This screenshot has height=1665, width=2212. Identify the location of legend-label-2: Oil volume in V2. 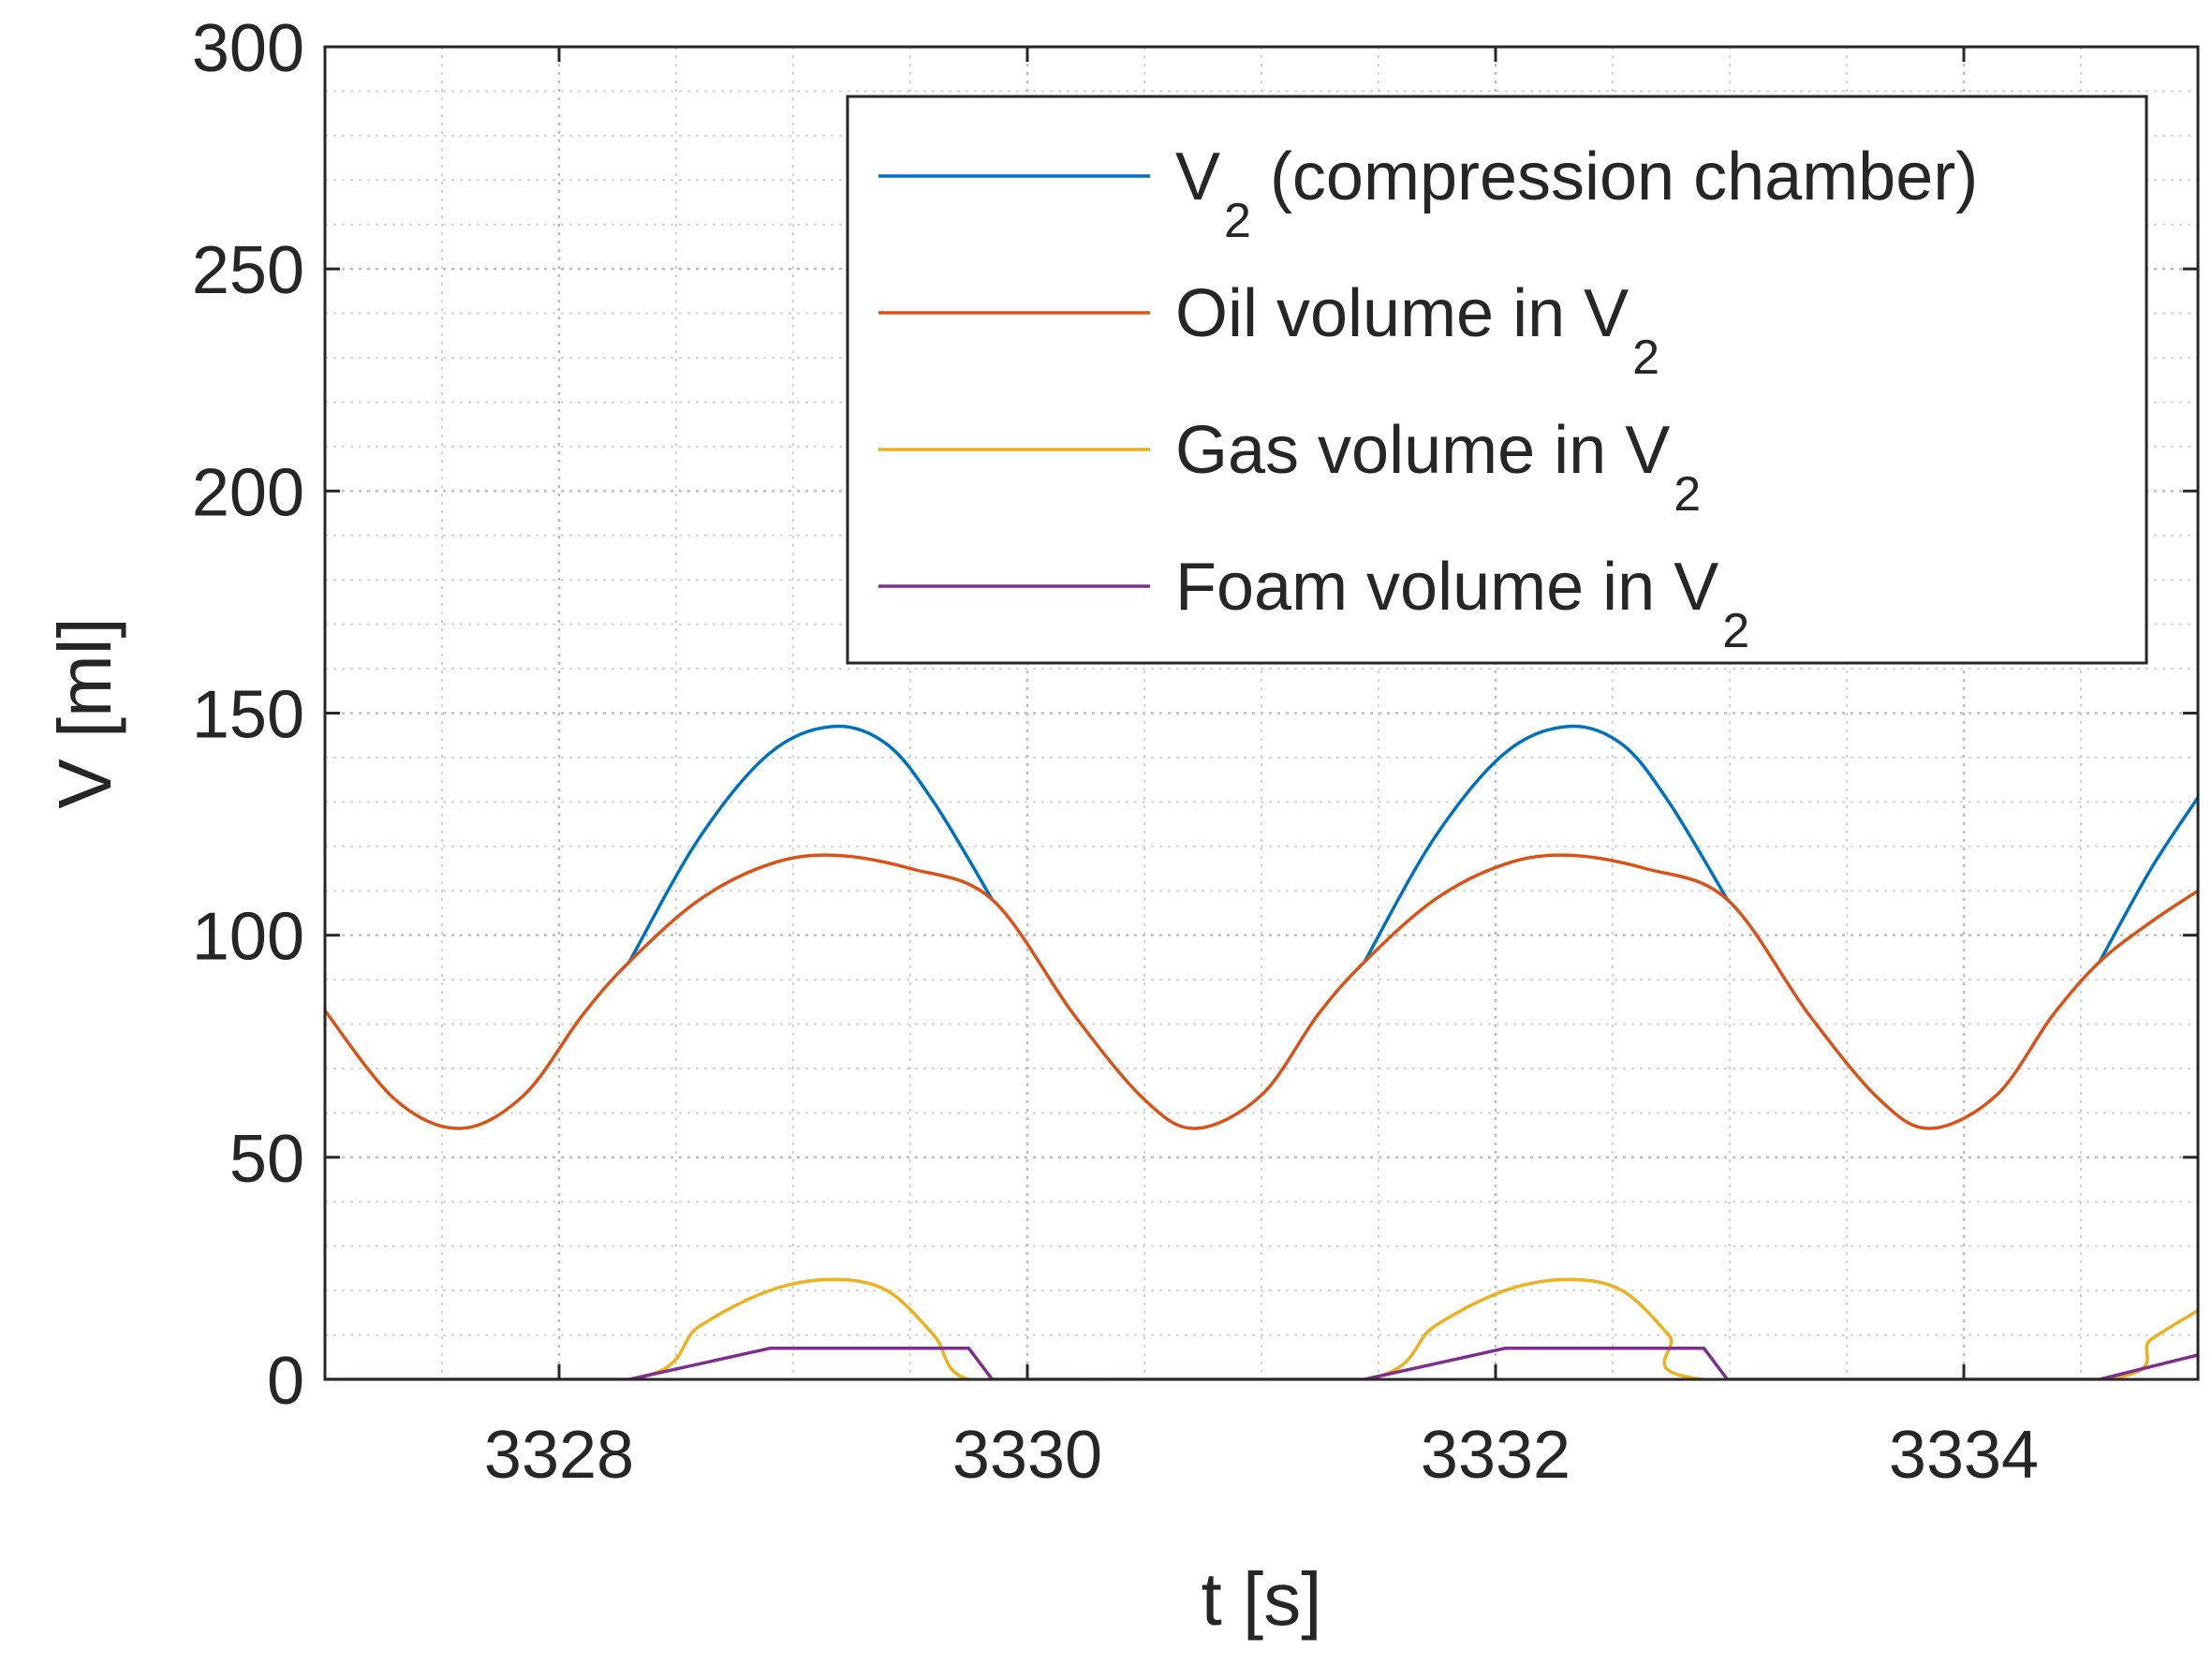
(1417, 330).